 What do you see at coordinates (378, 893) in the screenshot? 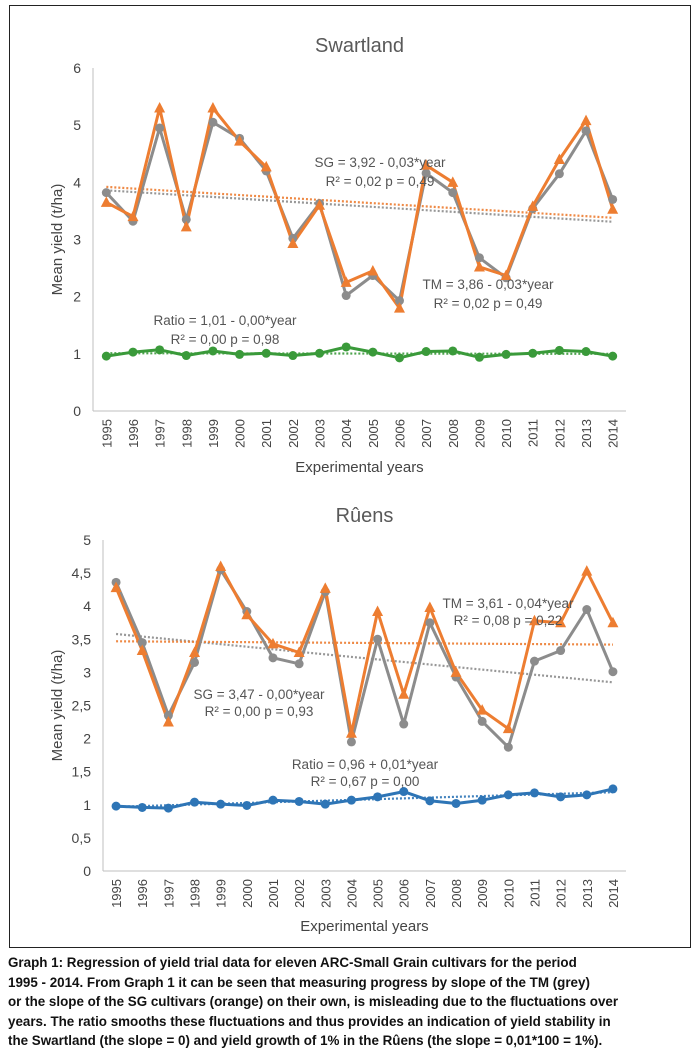
I see `x-tick-label: 2005` at bounding box center [378, 893].